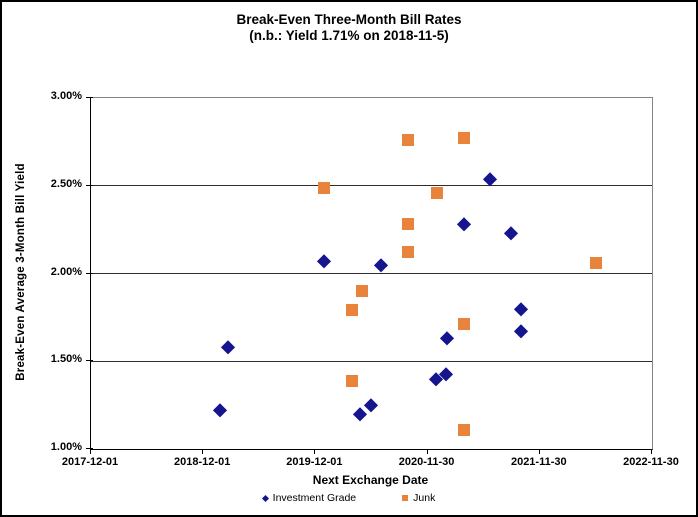 The width and height of the screenshot is (698, 517). Describe the element at coordinates (314, 462) in the screenshot. I see `x-tick-label: 2019-12-01` at that location.